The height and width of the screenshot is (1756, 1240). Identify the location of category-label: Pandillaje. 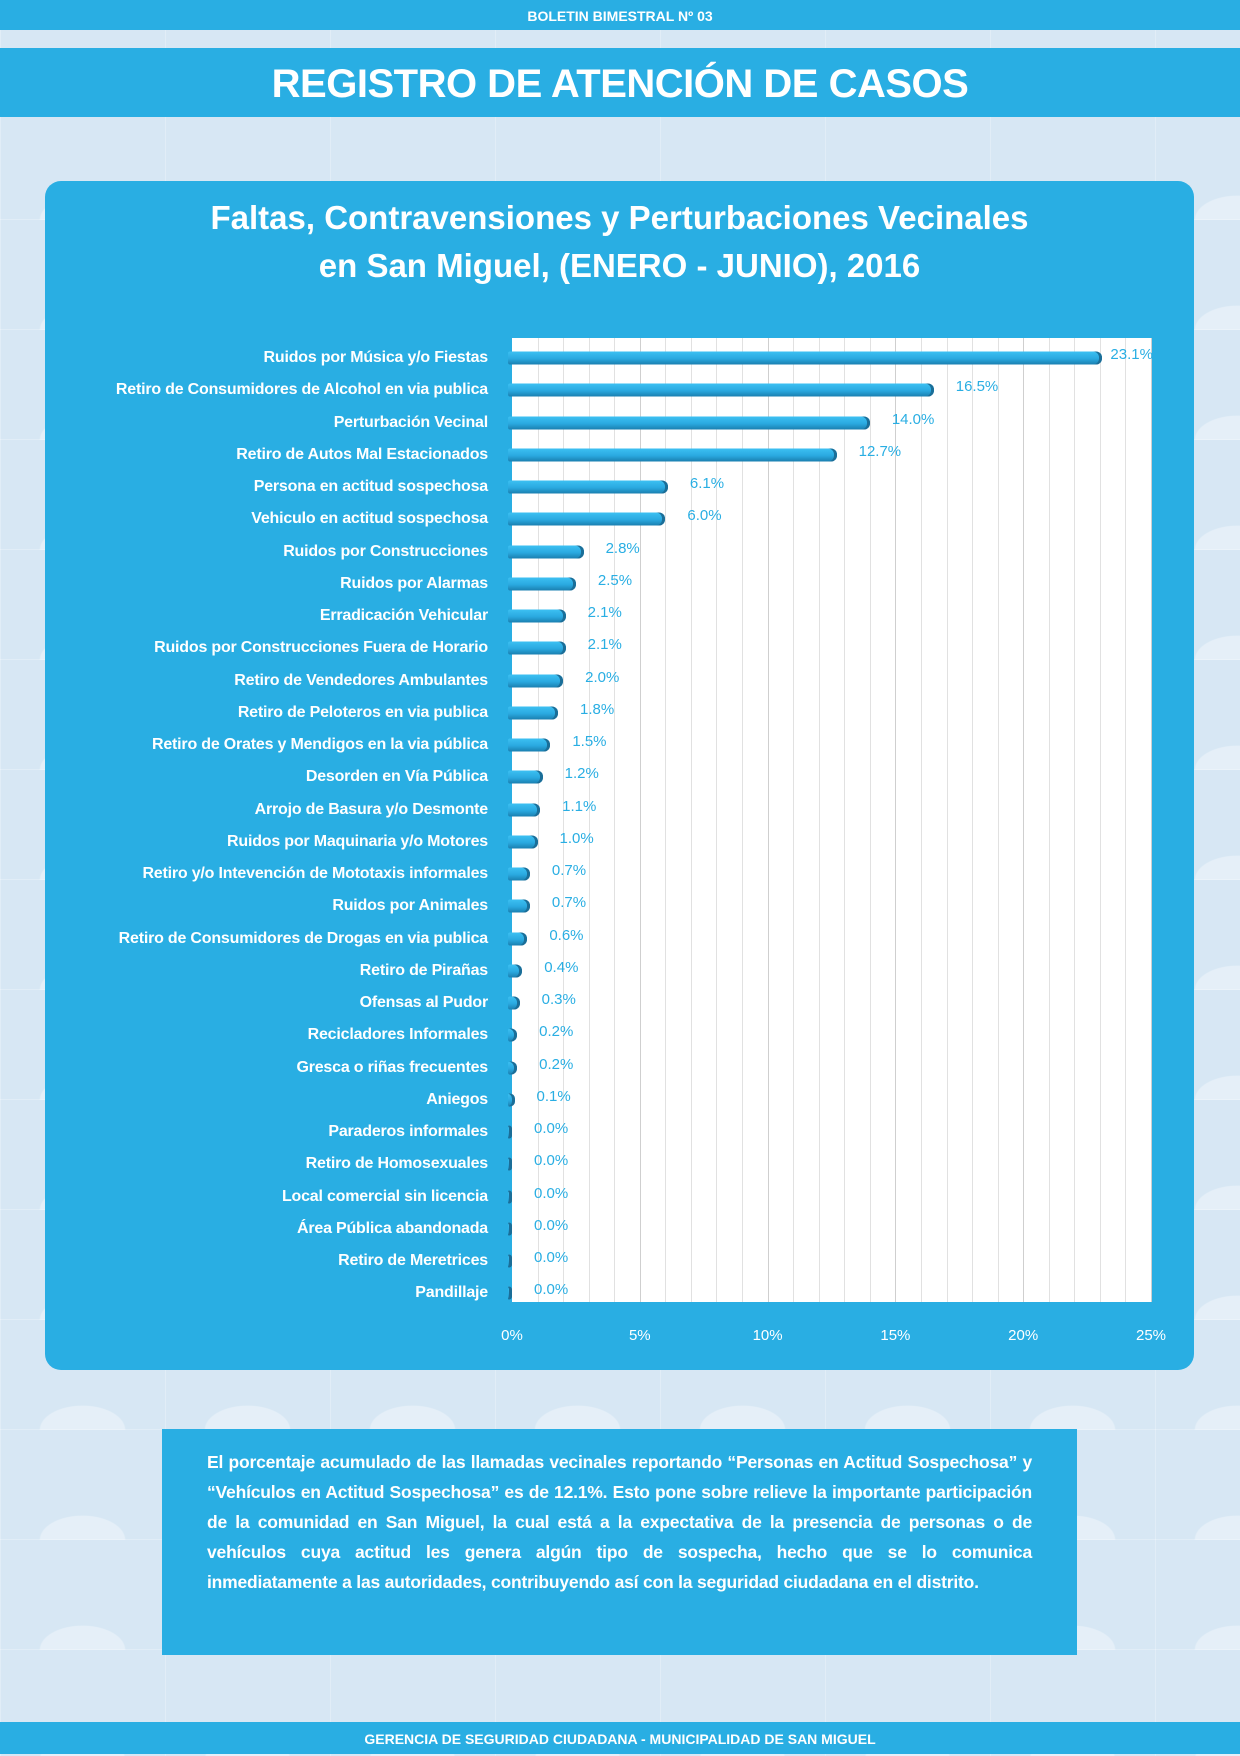
(451, 1293).